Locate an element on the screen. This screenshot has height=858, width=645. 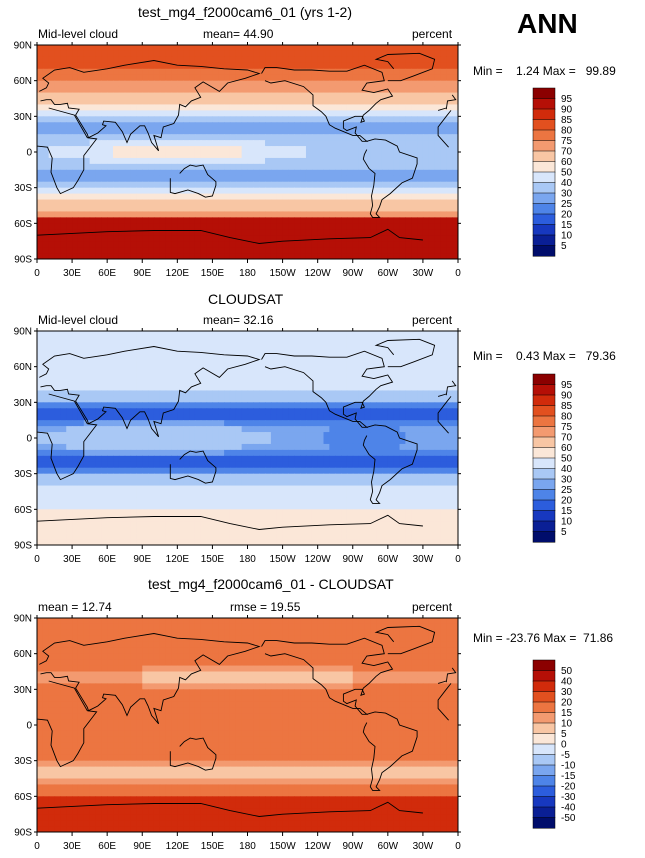
panel1-mean-label: mean= 44.90 is located at coordinates (238, 34).